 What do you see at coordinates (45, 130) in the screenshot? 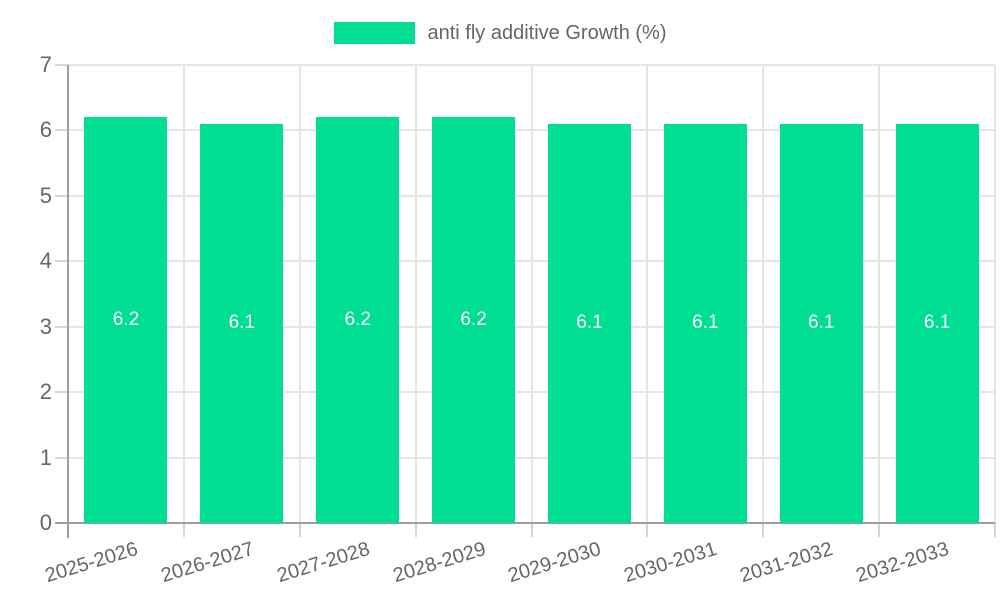
I see `y-tick-label: 6` at bounding box center [45, 130].